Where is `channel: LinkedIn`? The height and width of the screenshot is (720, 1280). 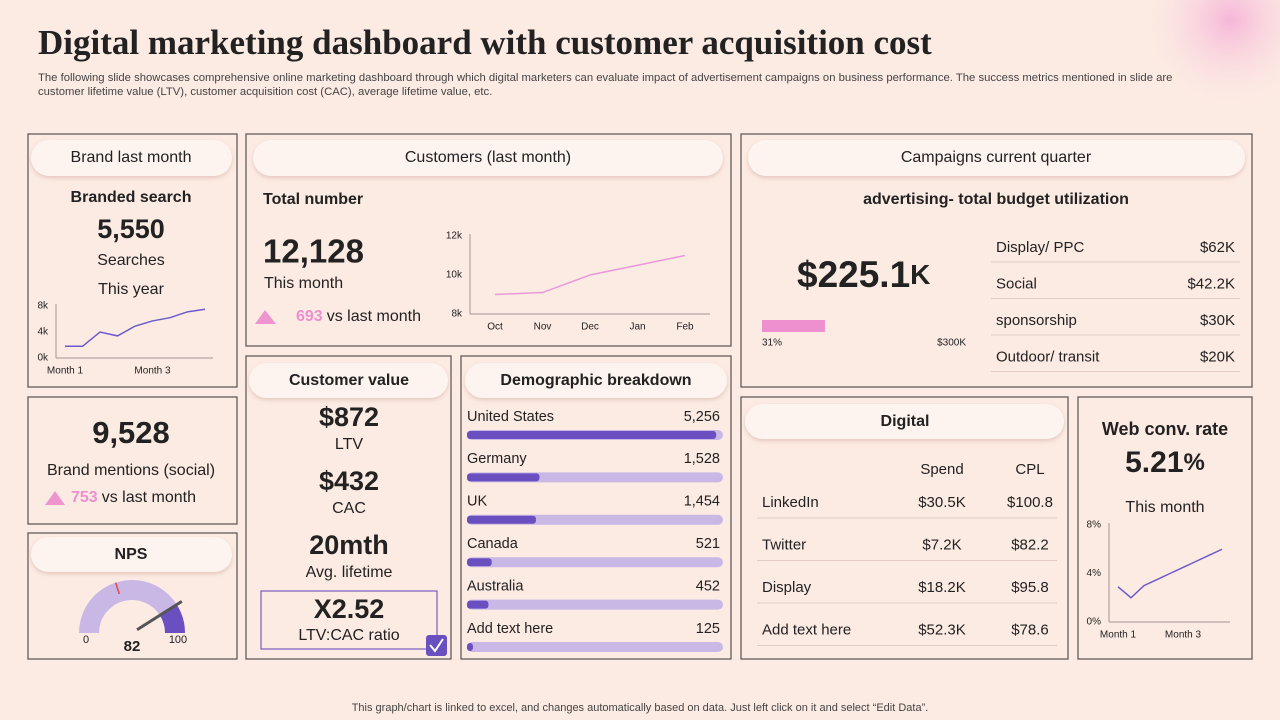 channel: LinkedIn is located at coordinates (790, 502).